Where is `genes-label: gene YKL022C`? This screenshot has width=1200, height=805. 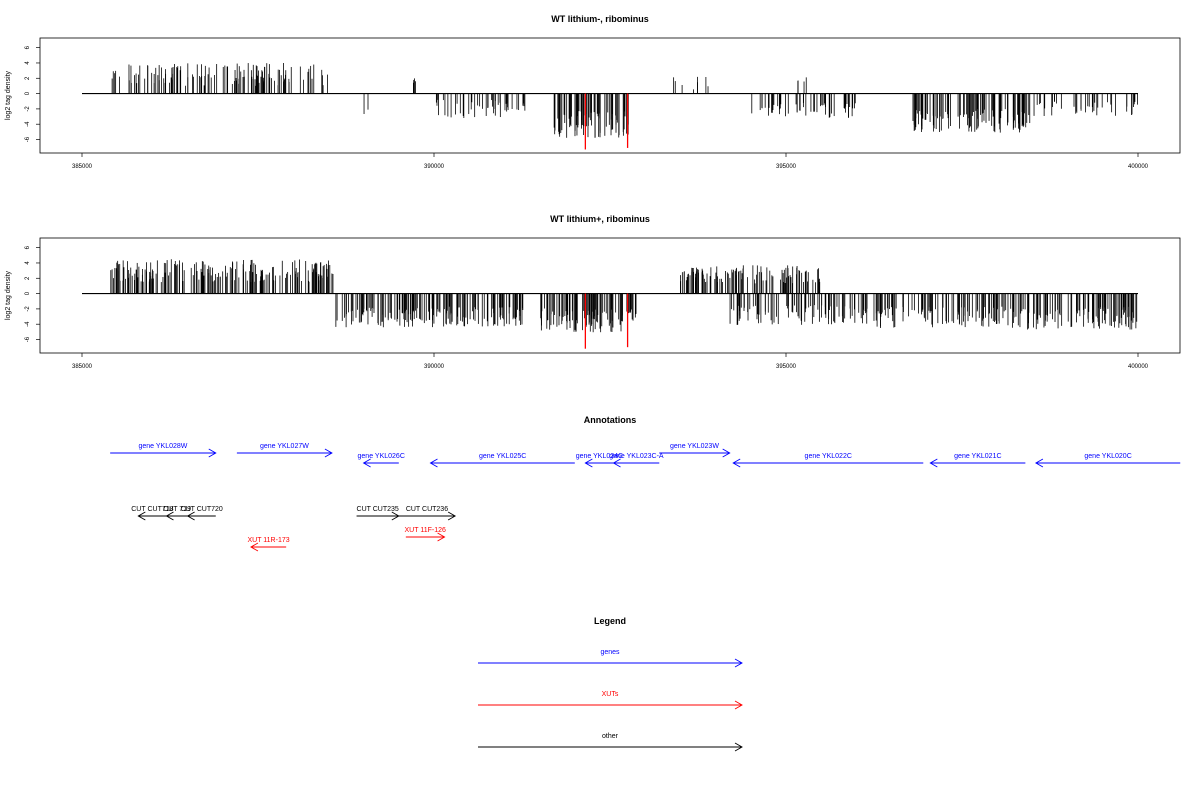 genes-label: gene YKL022C is located at coordinates (828, 456).